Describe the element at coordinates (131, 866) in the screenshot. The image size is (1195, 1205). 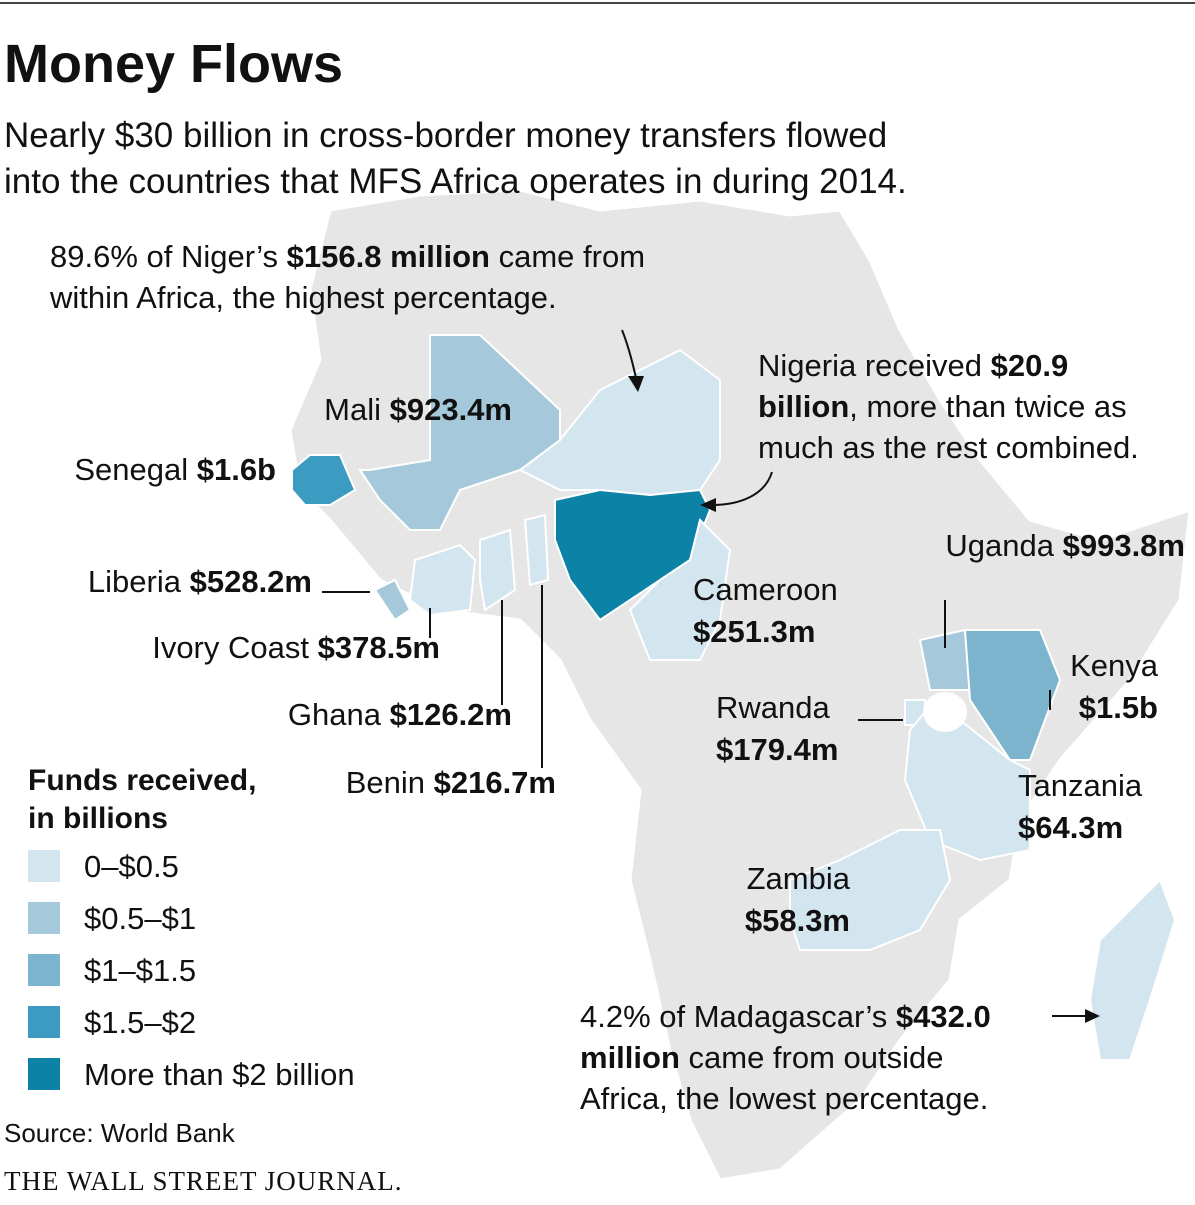
I see `legend-label: 0–$0.5` at that location.